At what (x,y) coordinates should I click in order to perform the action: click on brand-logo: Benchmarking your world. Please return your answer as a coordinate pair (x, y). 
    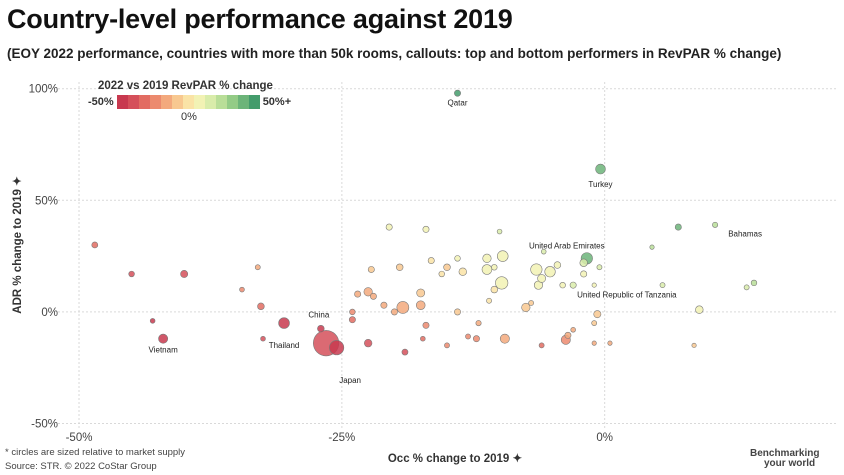
    Looking at the image, I should click on (784, 459).